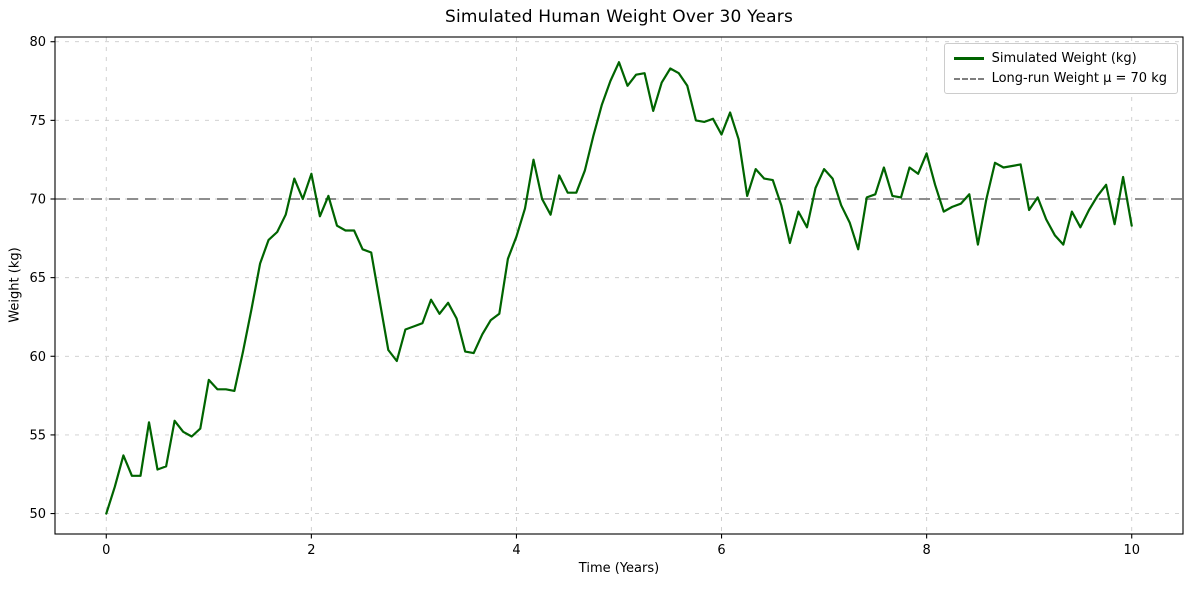 The width and height of the screenshot is (1189, 590). I want to click on y-axis-label: Weight (kg), so click(15, 285).